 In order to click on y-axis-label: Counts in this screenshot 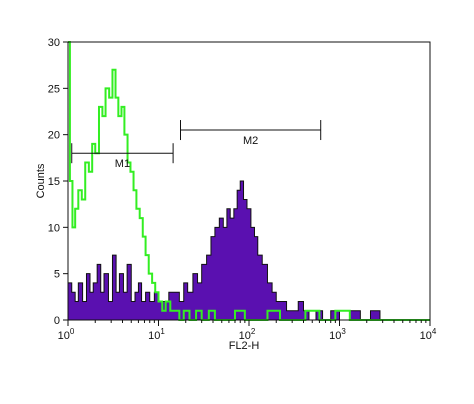, I will do `click(41, 180)`.